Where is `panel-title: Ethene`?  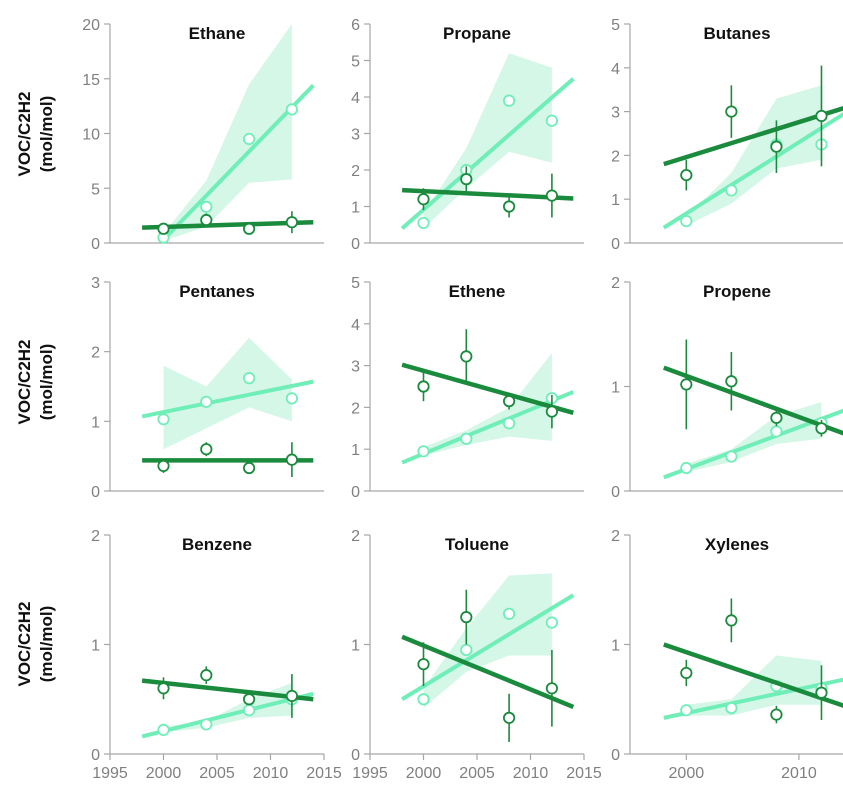 panel-title: Ethene is located at coordinates (477, 291).